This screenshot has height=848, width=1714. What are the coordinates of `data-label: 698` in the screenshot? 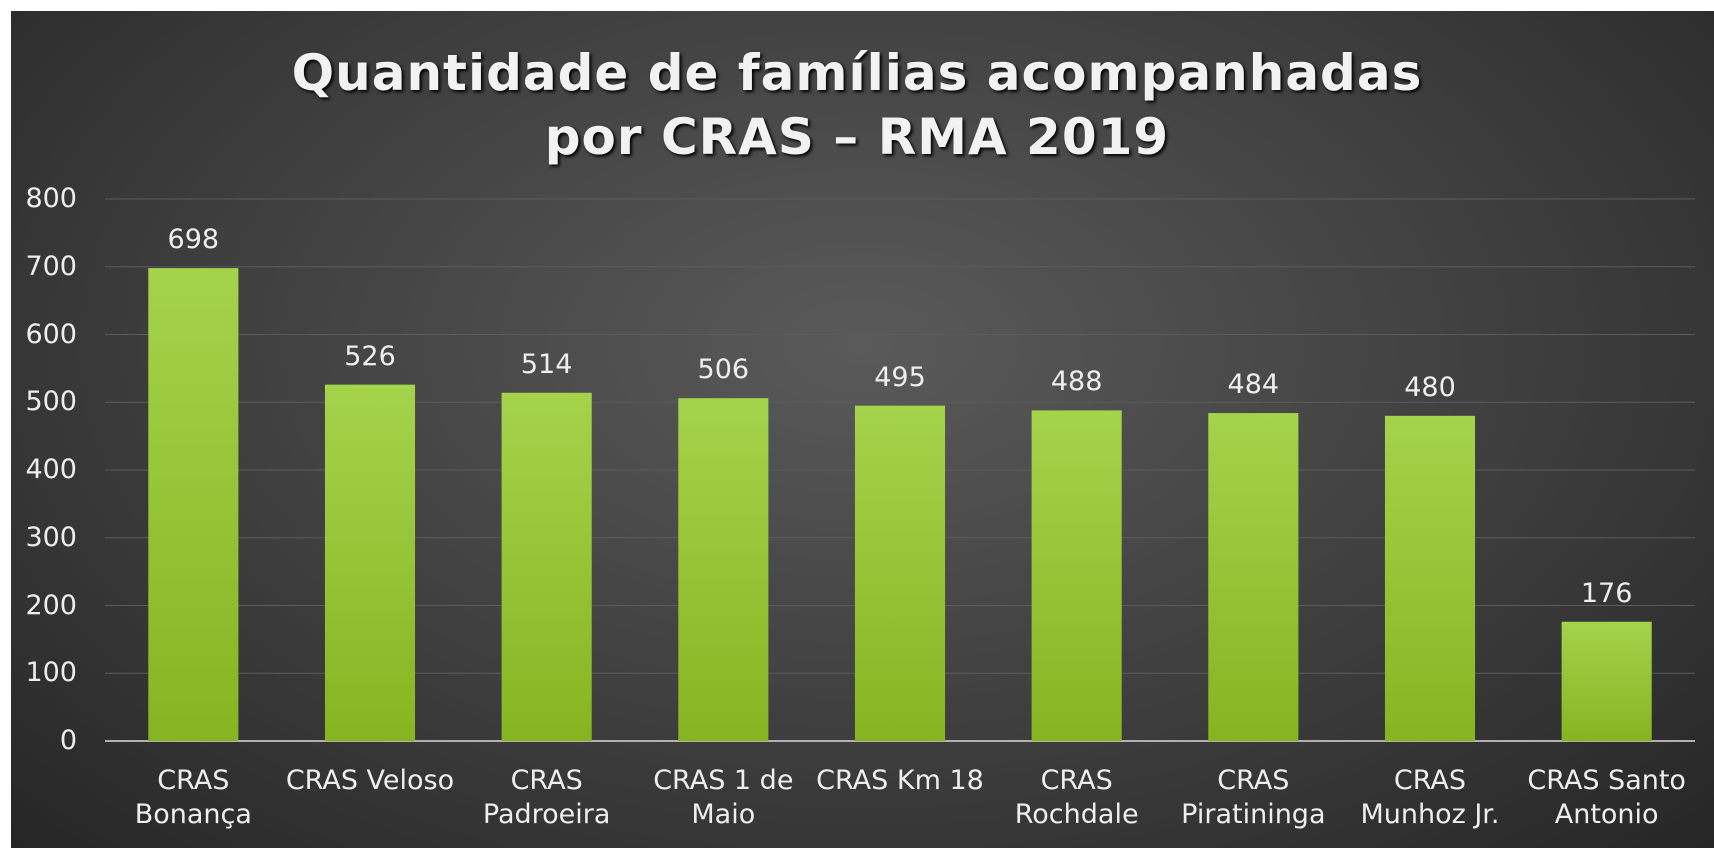 It's located at (193, 240).